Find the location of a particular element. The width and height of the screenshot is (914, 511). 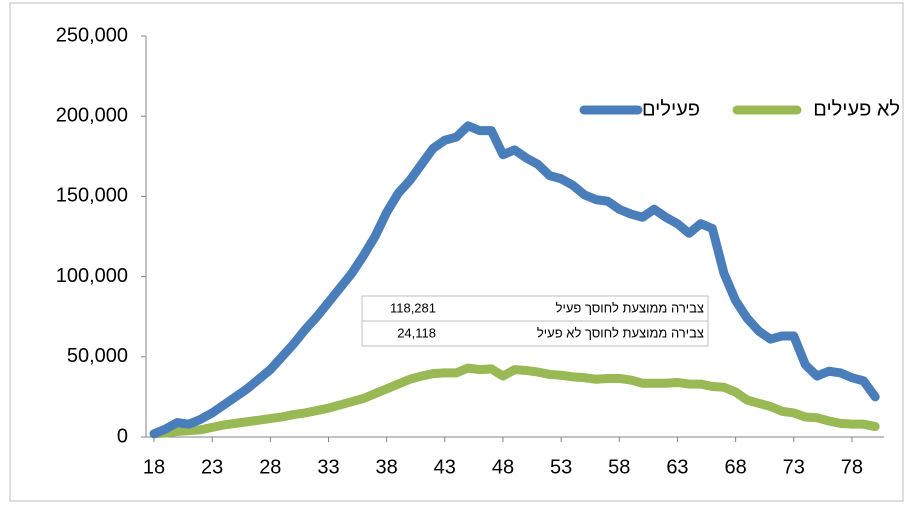

x-tick-label: 33 is located at coordinates (328, 467).